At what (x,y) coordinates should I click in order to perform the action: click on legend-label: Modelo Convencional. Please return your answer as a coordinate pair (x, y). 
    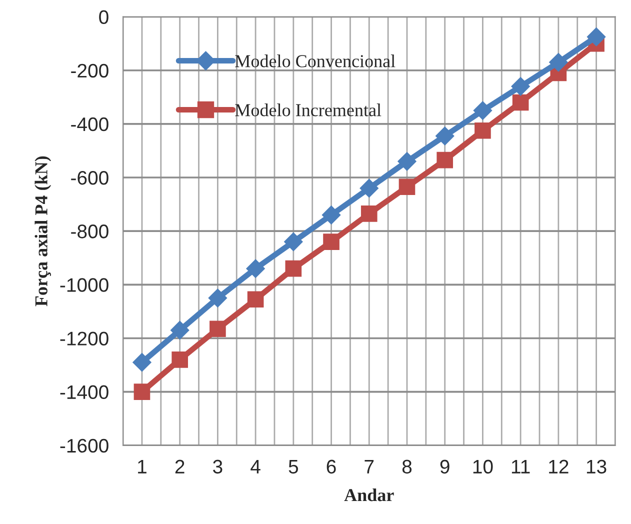
    Looking at the image, I should click on (315, 61).